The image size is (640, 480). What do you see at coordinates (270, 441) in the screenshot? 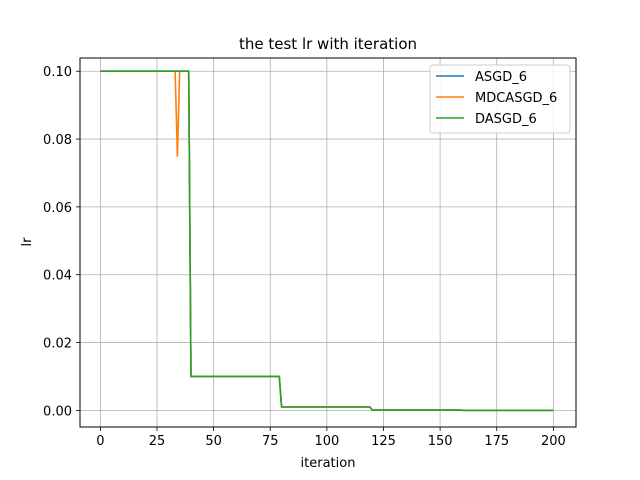
I see `x-tick-label: 75` at bounding box center [270, 441].